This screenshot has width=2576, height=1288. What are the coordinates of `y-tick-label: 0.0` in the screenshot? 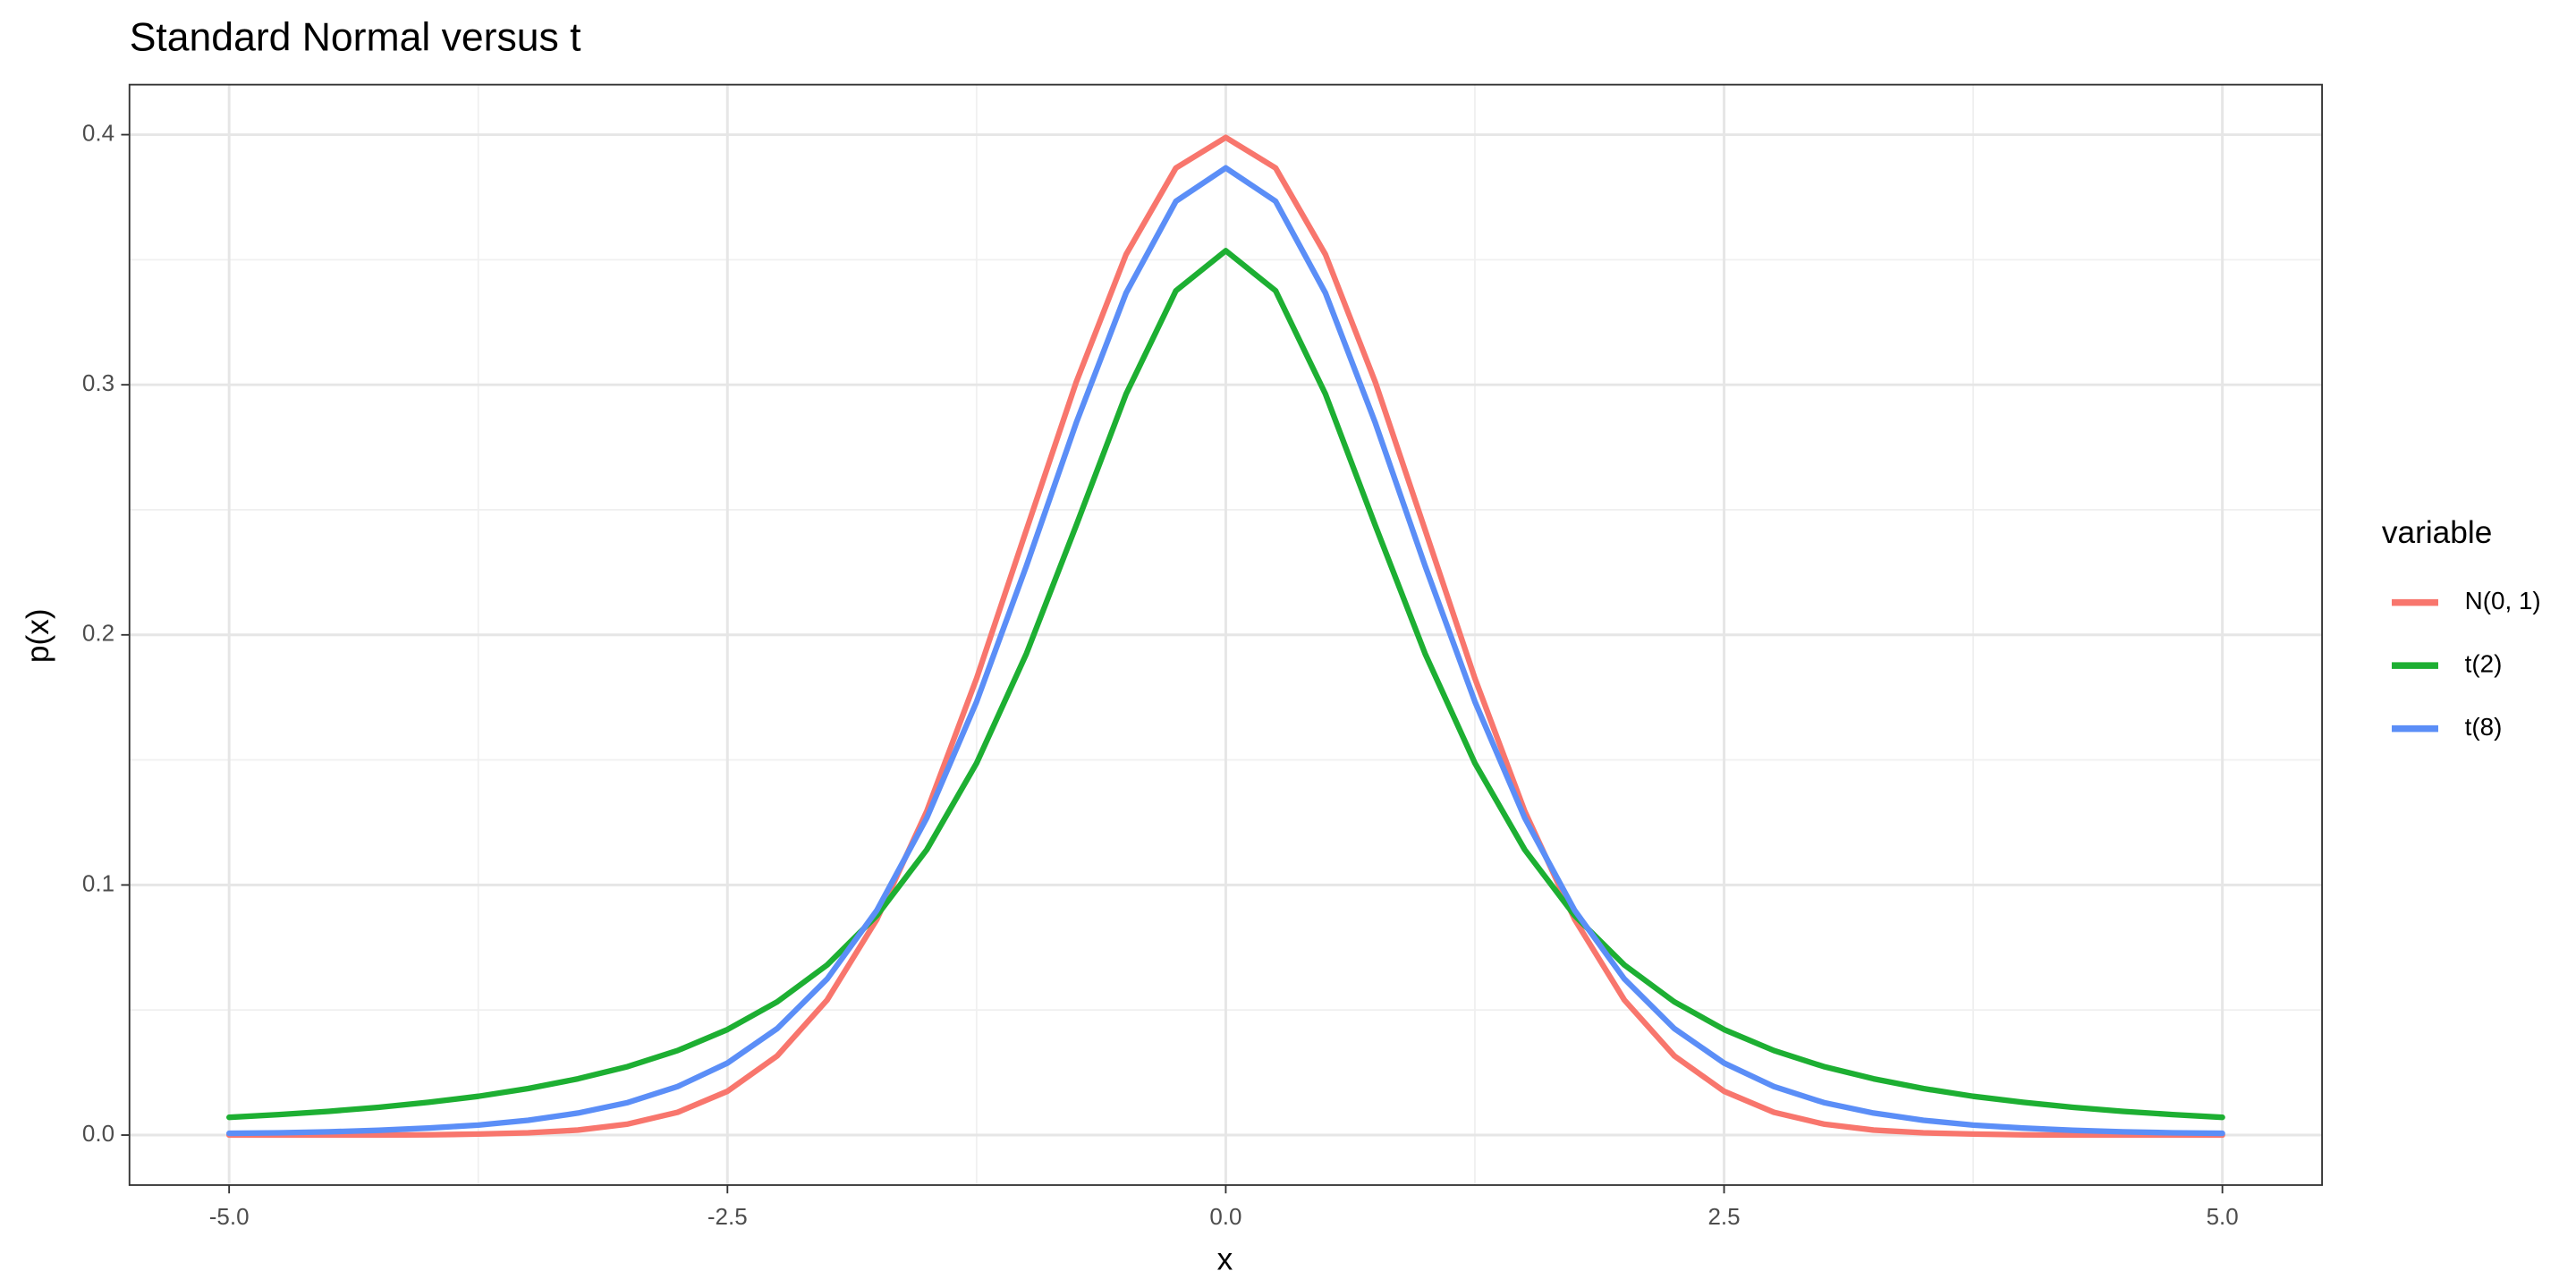 It's located at (98, 1133).